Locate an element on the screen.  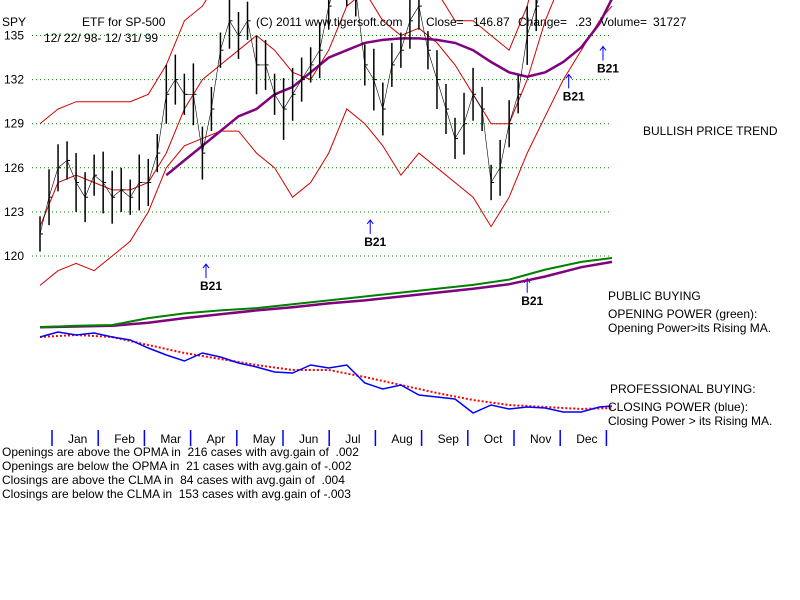
opening-power-ma-line is located at coordinates (326, 294).